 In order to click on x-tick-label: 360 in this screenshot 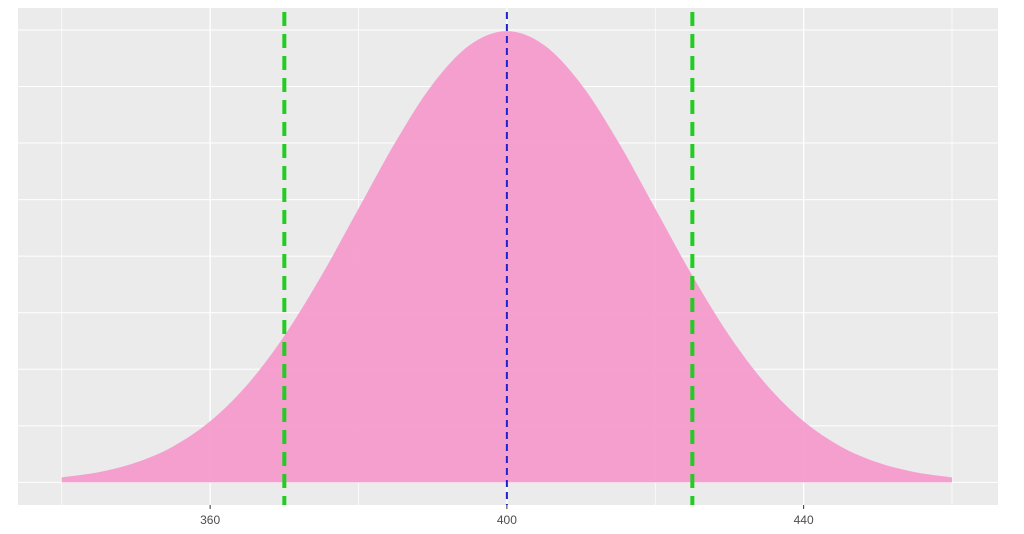, I will do `click(210, 520)`.